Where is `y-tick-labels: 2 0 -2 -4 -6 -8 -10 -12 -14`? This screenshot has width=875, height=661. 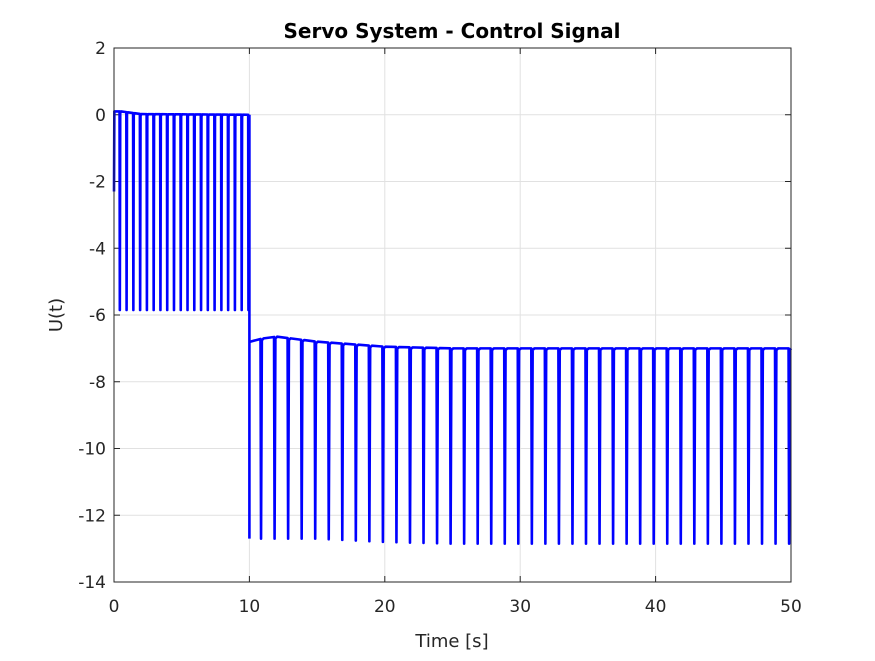
y-tick-labels: 2 0 -2 -4 -6 -8 -10 -12 -14 is located at coordinates (92, 316).